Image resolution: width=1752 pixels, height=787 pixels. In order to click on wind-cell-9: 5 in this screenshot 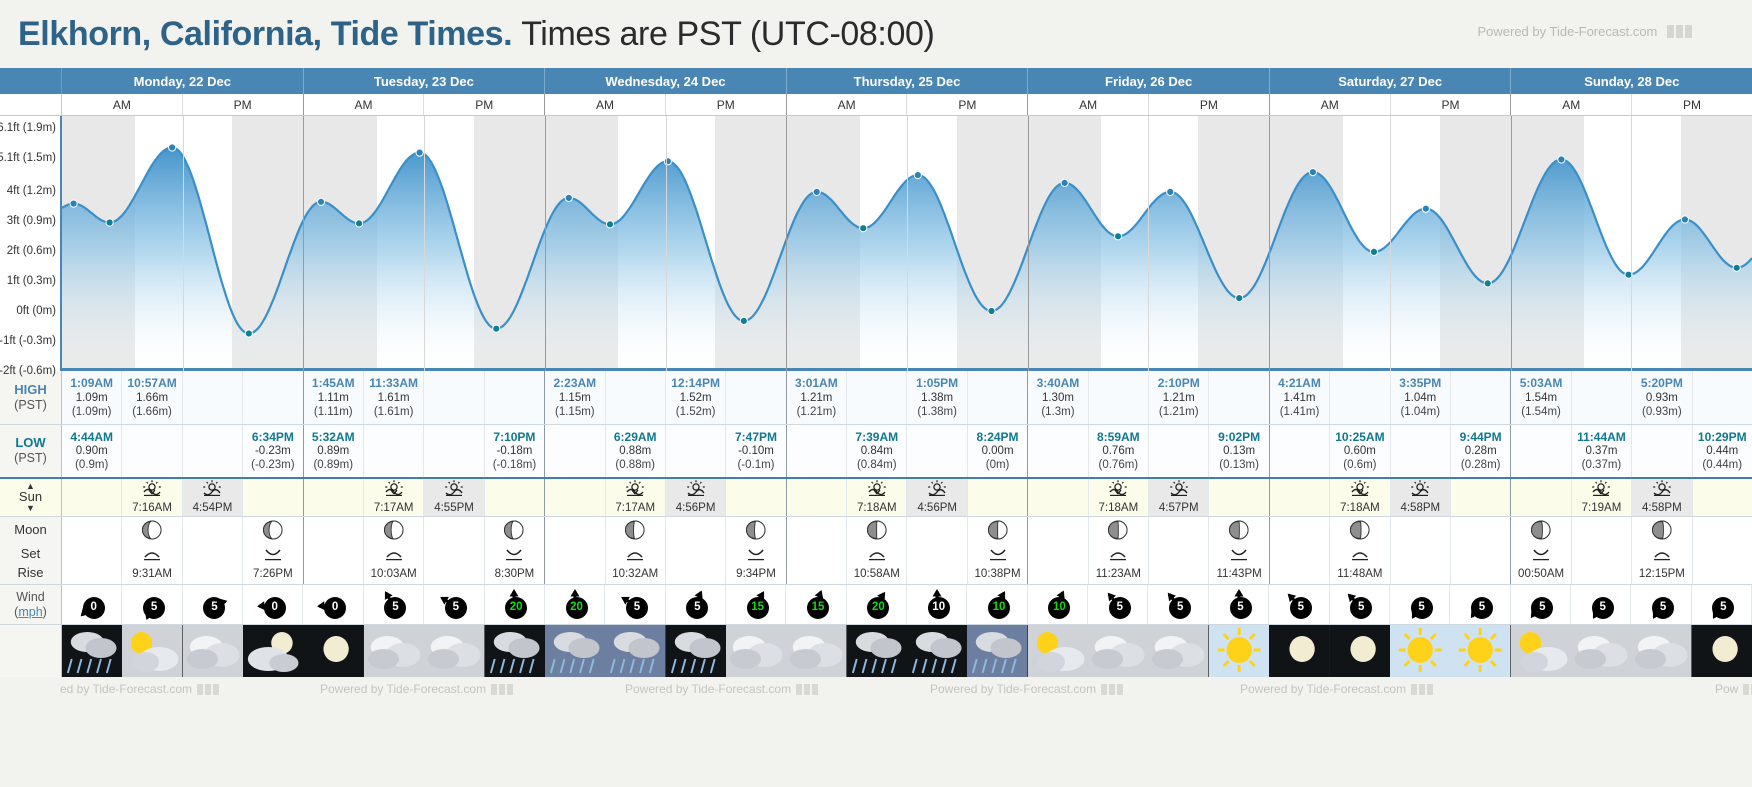, I will do `click(635, 604)`.